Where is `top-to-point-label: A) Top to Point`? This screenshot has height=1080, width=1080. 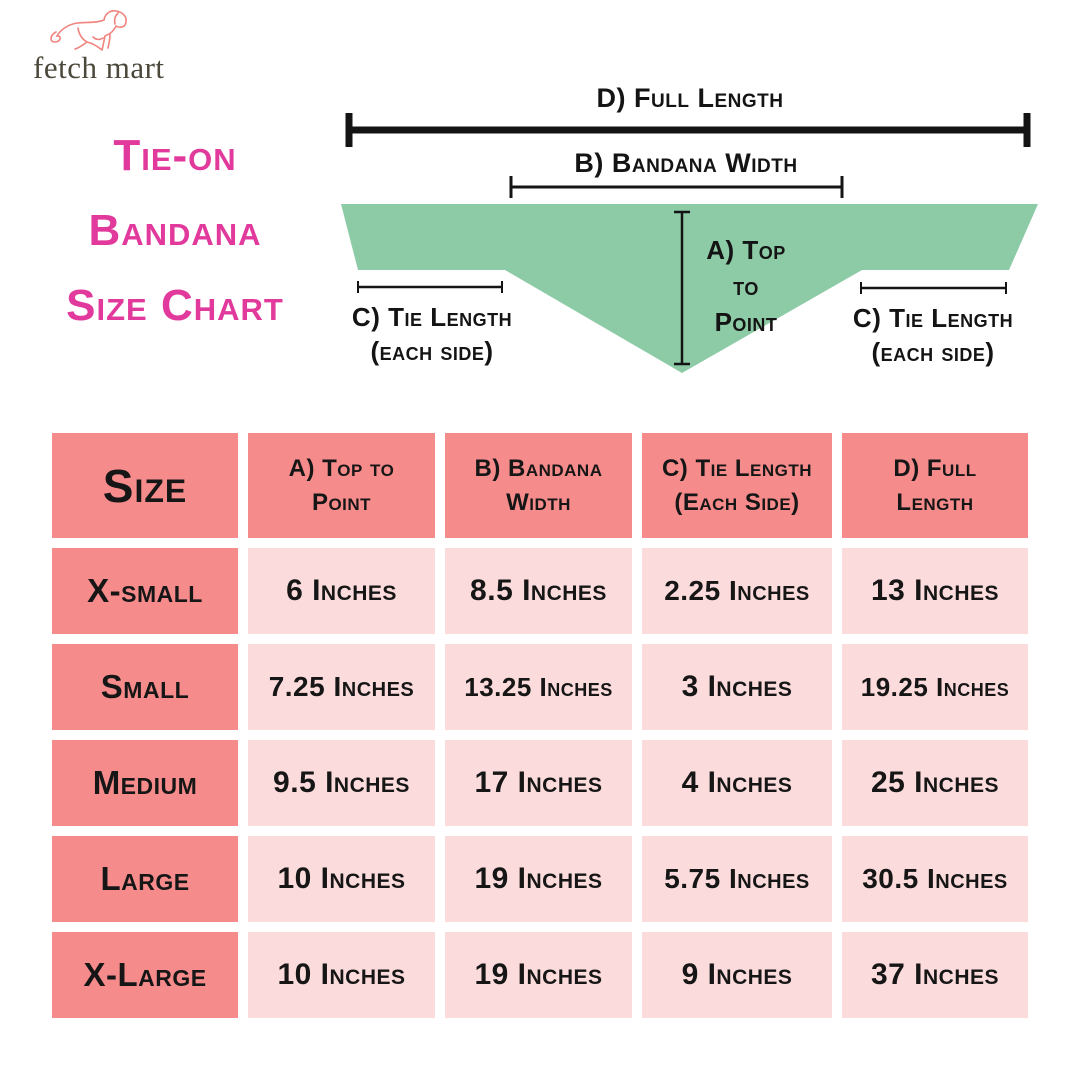 top-to-point-label: A) Top to Point is located at coordinates (746, 286).